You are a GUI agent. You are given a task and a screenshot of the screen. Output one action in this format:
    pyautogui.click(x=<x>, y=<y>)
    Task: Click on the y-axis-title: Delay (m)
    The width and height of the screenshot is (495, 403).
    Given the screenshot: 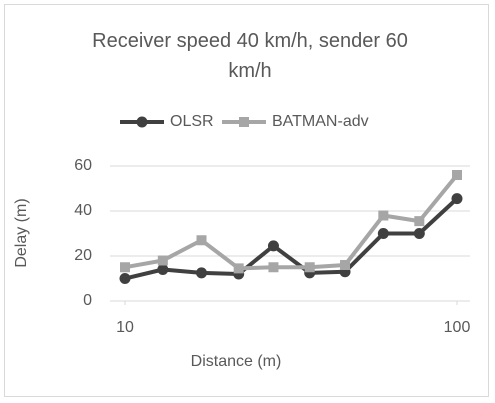 What is the action you would take?
    pyautogui.click(x=21, y=232)
    